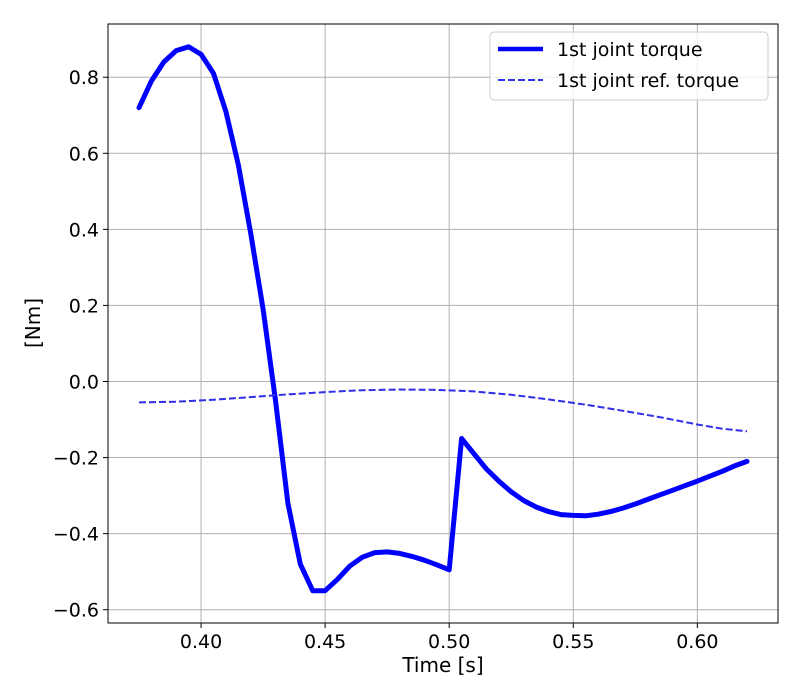 Image resolution: width=800 pixels, height=700 pixels. What do you see at coordinates (84, 78) in the screenshot?
I see `y-tick-label: 0.8` at bounding box center [84, 78].